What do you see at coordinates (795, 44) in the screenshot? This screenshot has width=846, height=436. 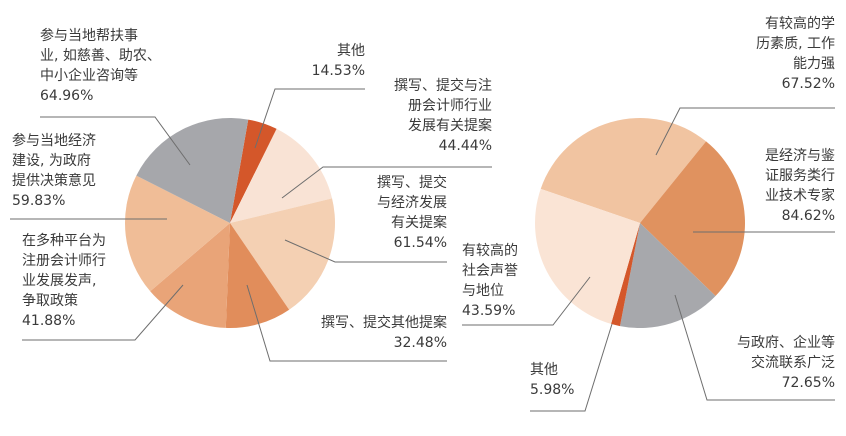 I see `slice-category-label: 历素质, 工作` at bounding box center [795, 44].